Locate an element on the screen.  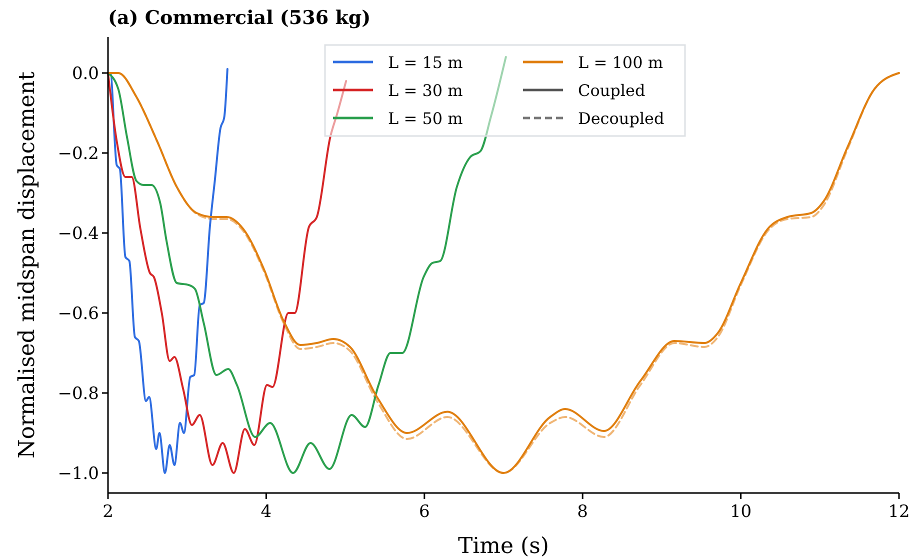
legend-label: L = 100 m is located at coordinates (620, 62).